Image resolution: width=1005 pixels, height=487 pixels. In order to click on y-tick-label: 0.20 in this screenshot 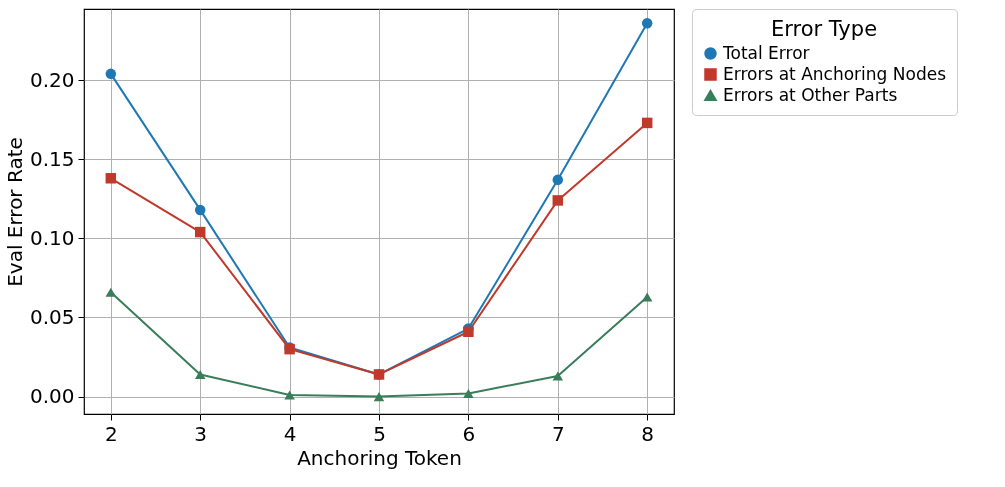, I will do `click(52, 79)`.